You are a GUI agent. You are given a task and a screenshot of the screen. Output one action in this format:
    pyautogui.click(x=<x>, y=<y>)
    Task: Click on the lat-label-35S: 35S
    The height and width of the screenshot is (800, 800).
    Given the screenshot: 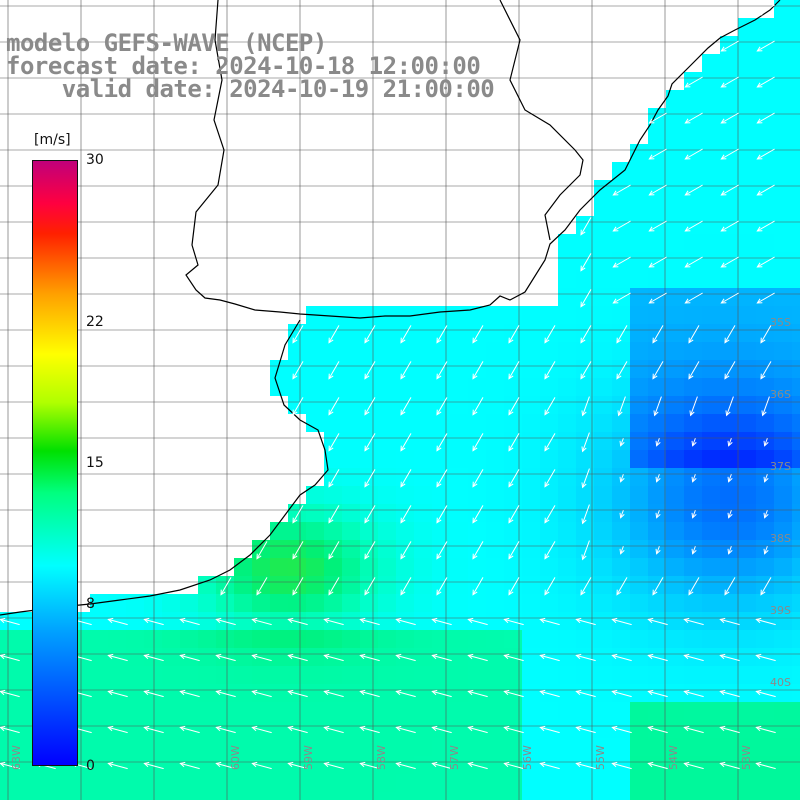 What is the action you would take?
    pyautogui.click(x=780, y=322)
    